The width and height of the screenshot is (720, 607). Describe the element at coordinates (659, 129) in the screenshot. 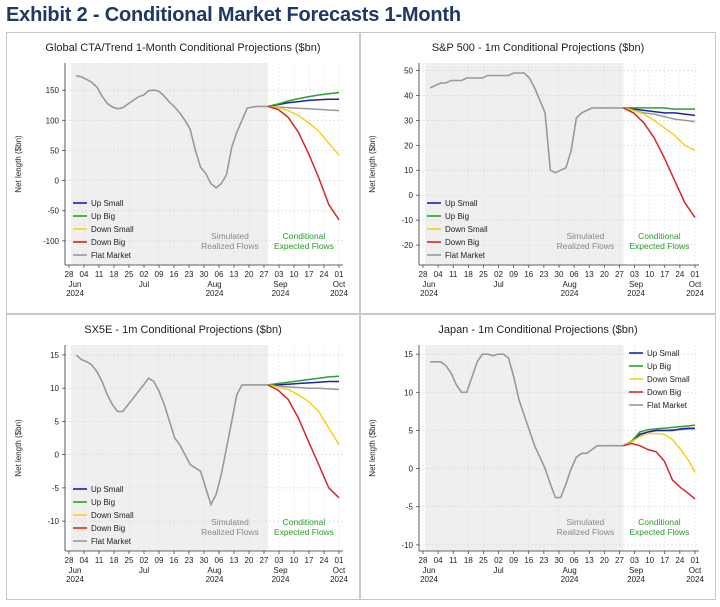

I see `series-line-down-small` at that location.